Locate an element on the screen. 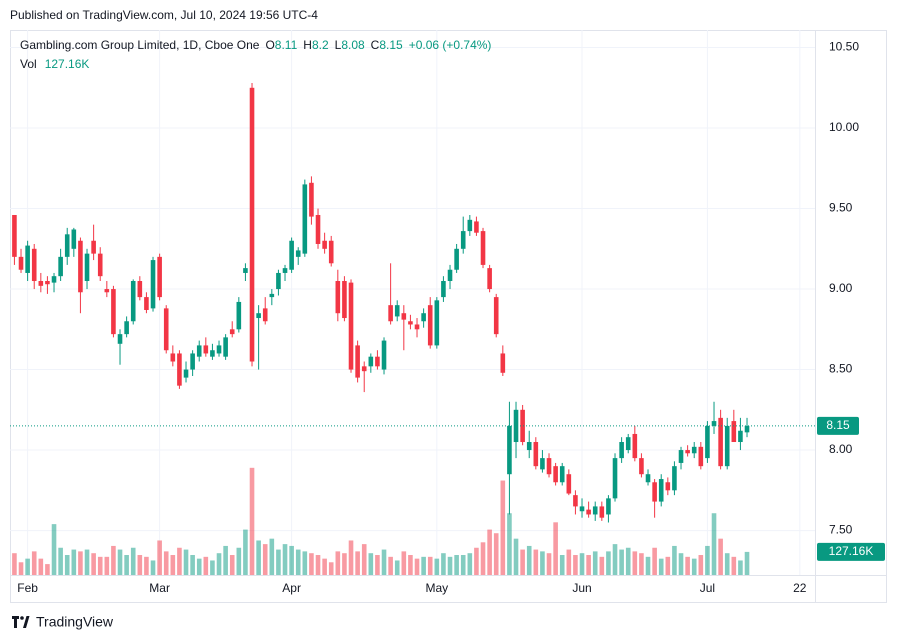  legend-h: H is located at coordinates (307, 45).